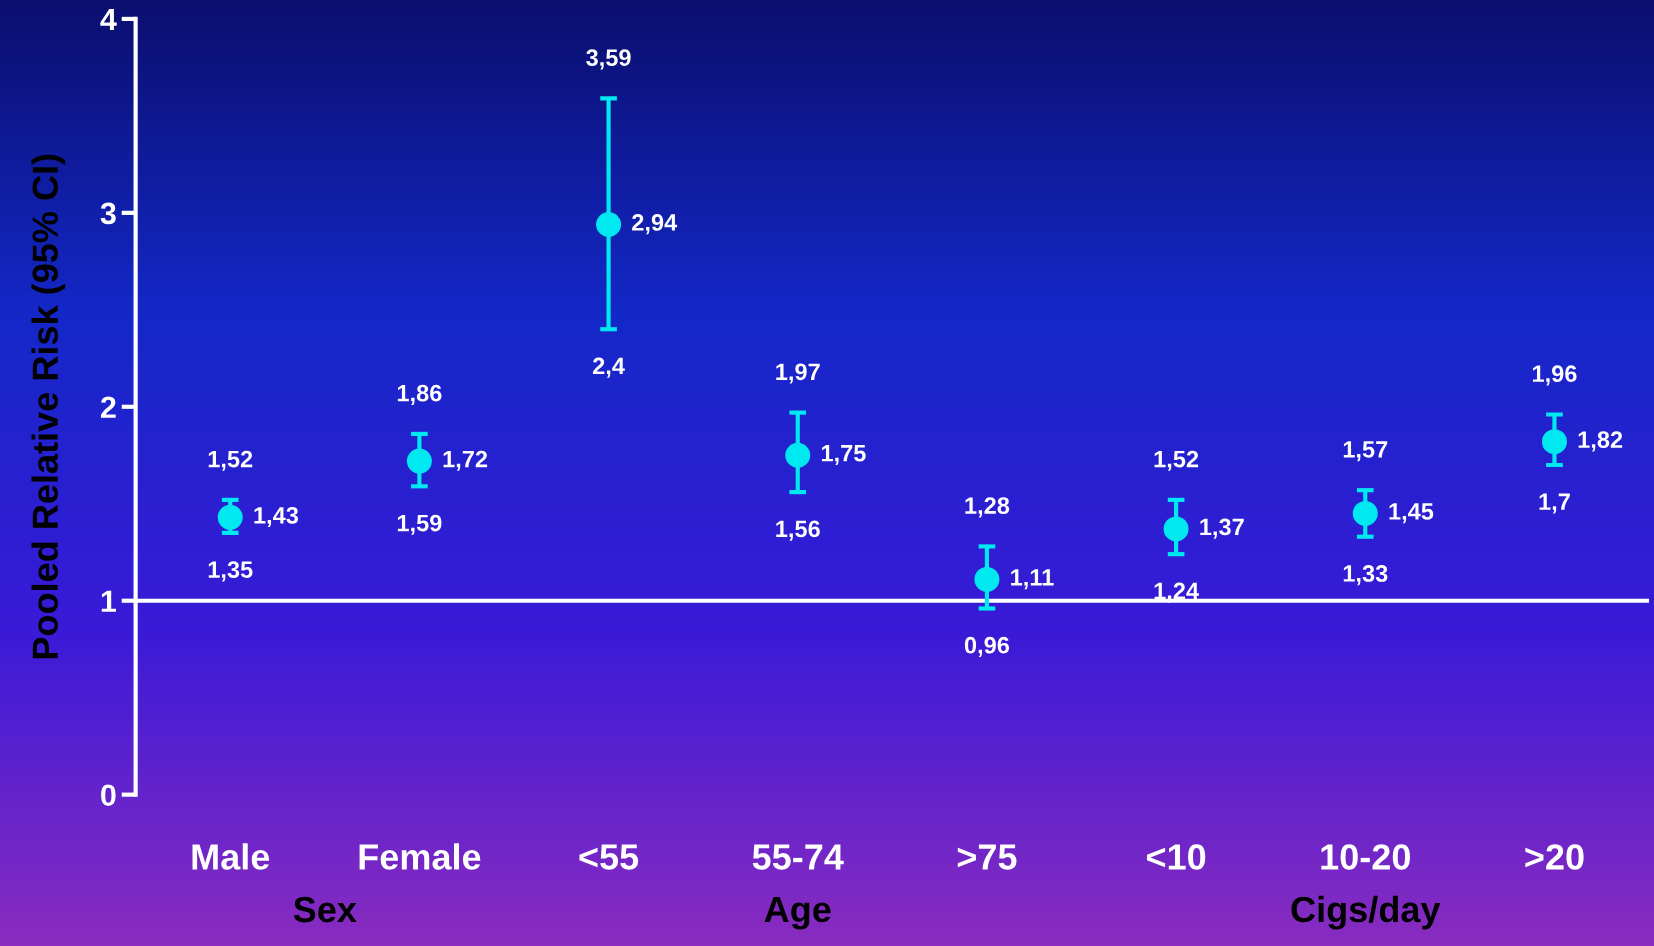  What do you see at coordinates (108, 19) in the screenshot?
I see `y-tick-label: 4` at bounding box center [108, 19].